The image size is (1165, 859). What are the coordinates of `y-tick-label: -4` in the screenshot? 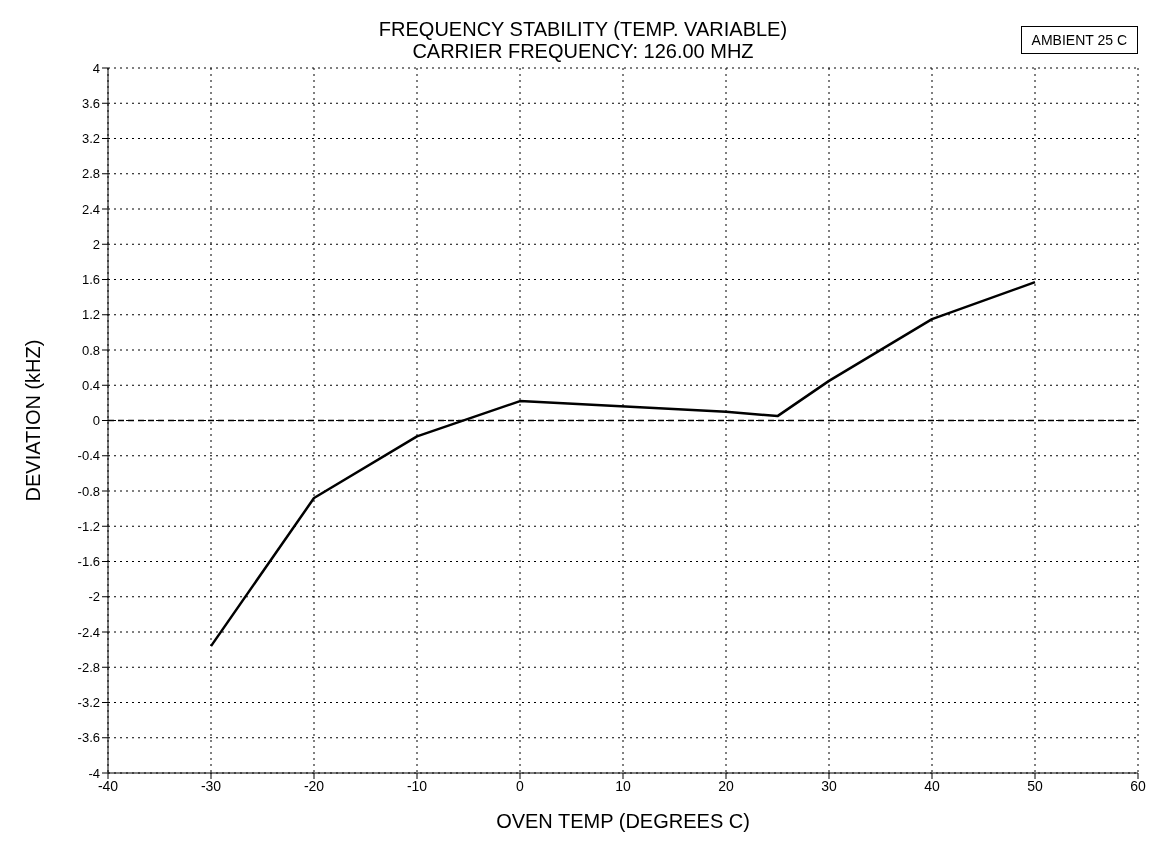 It's located at (94, 773).